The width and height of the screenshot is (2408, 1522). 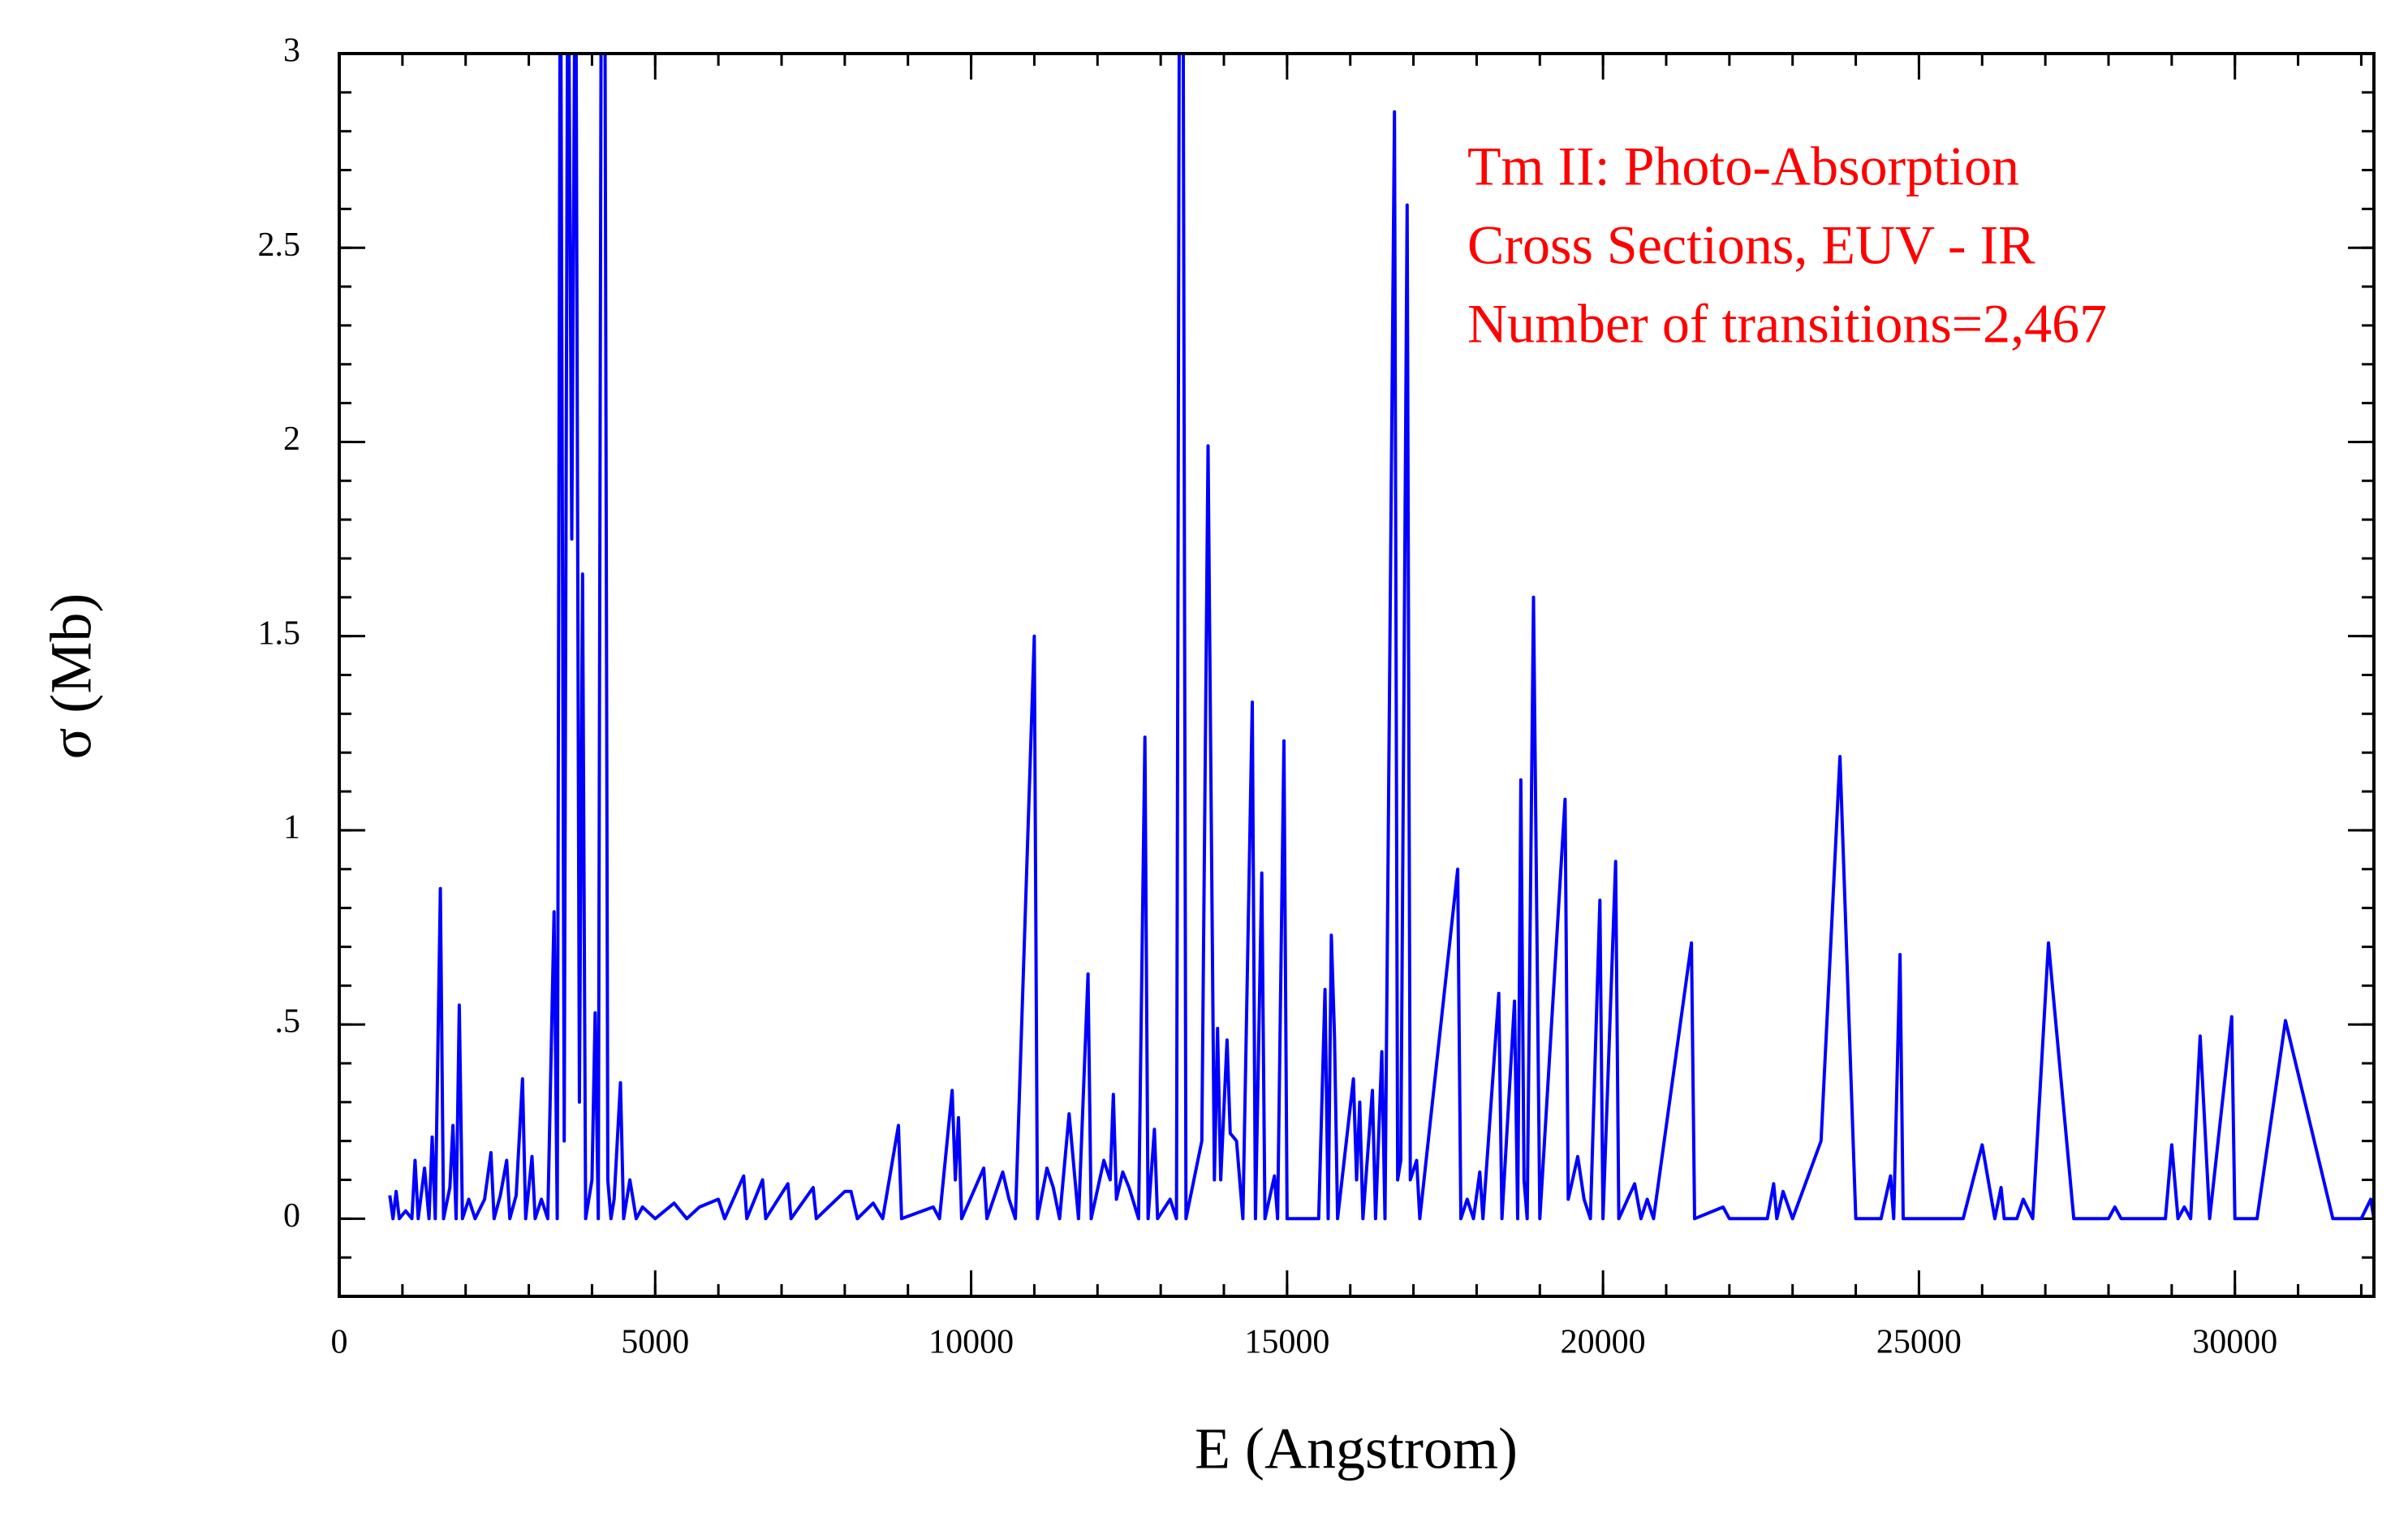 I want to click on y-tick-label: 3, so click(x=292, y=51).